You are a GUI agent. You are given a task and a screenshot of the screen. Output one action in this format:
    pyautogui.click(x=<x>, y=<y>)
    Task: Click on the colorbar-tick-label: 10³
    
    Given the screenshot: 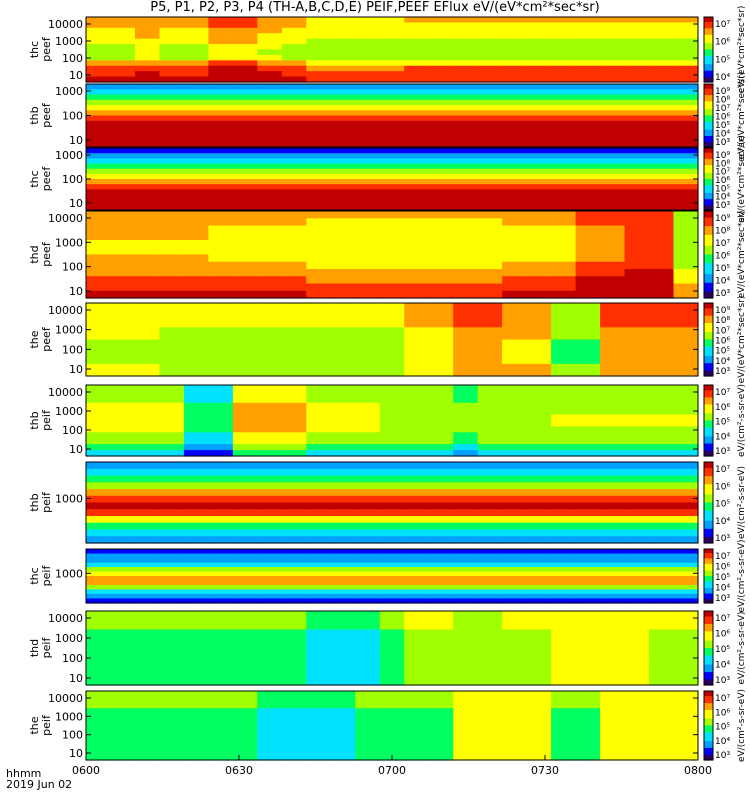 What is the action you would take?
    pyautogui.click(x=722, y=294)
    